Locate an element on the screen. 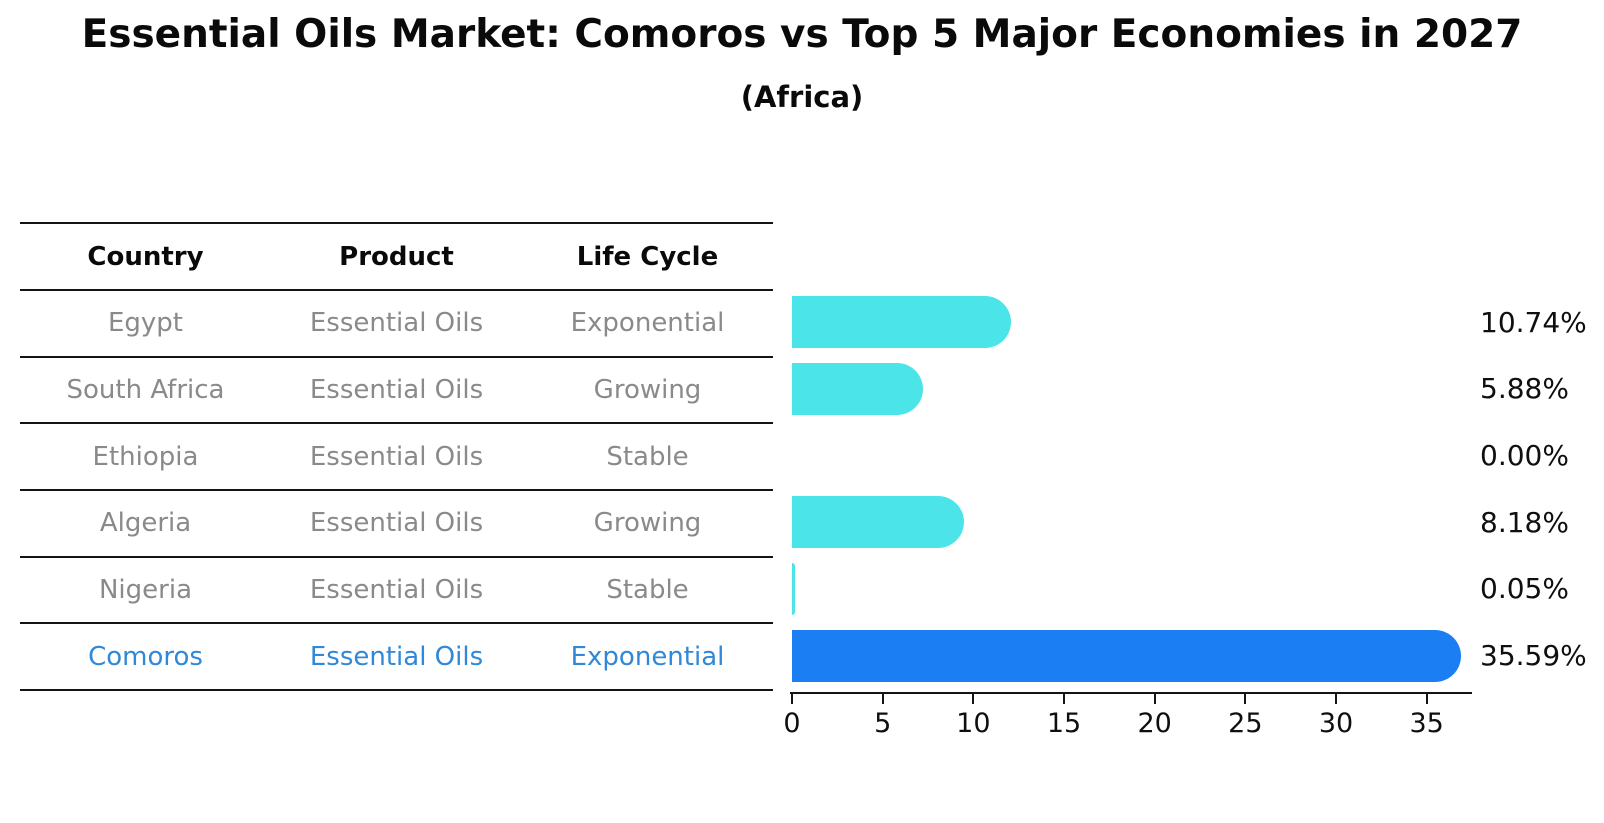 This screenshot has height=823, width=1604. column-header-life-cycle: Life Cycle is located at coordinates (647, 256).